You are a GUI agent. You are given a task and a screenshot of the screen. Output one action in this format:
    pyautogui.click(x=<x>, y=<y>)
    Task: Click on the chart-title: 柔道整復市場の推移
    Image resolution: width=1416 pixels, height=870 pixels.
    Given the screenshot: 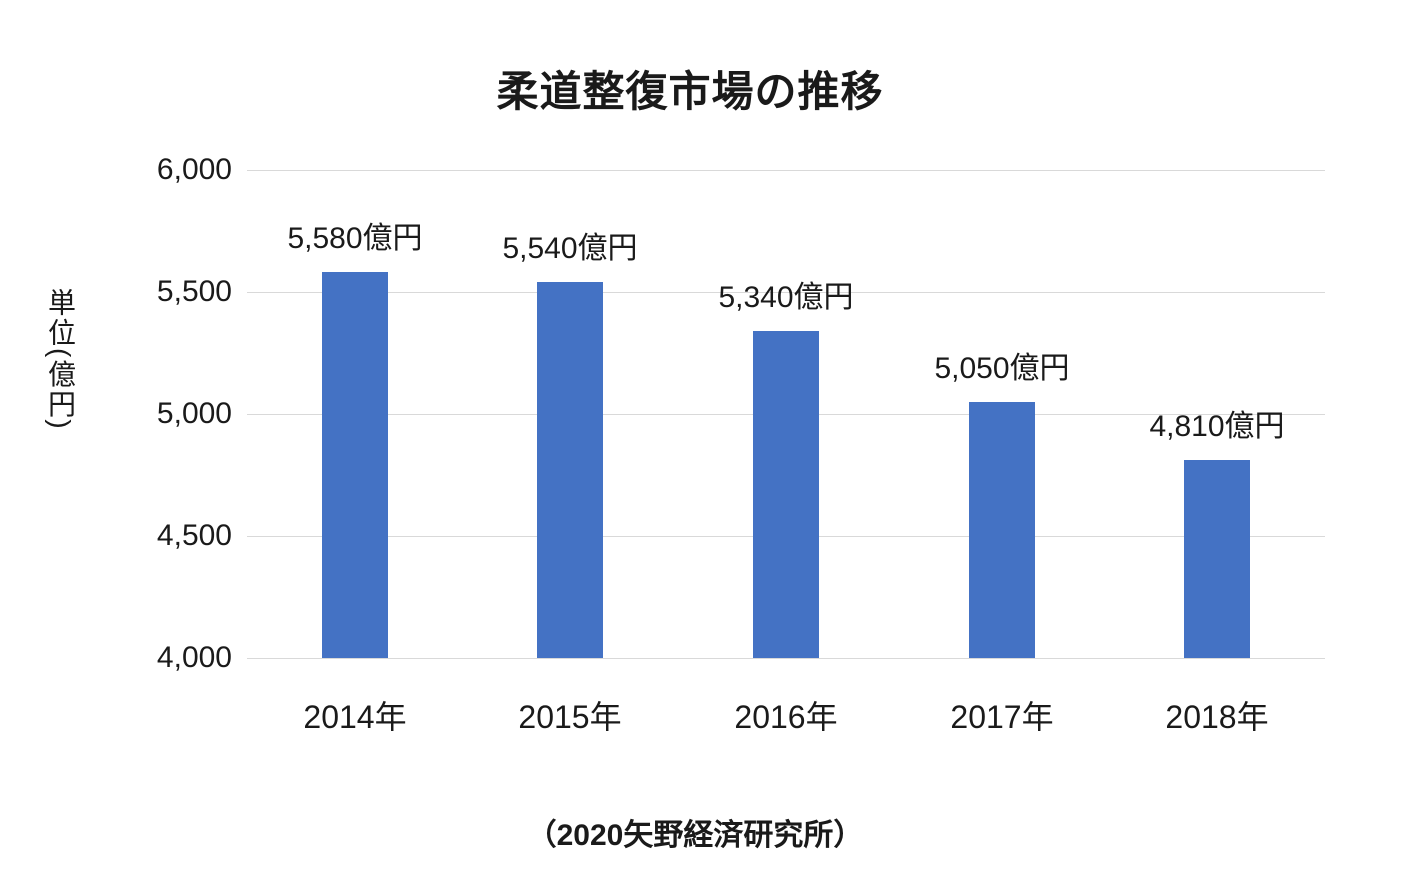 What is the action you would take?
    pyautogui.click(x=690, y=91)
    